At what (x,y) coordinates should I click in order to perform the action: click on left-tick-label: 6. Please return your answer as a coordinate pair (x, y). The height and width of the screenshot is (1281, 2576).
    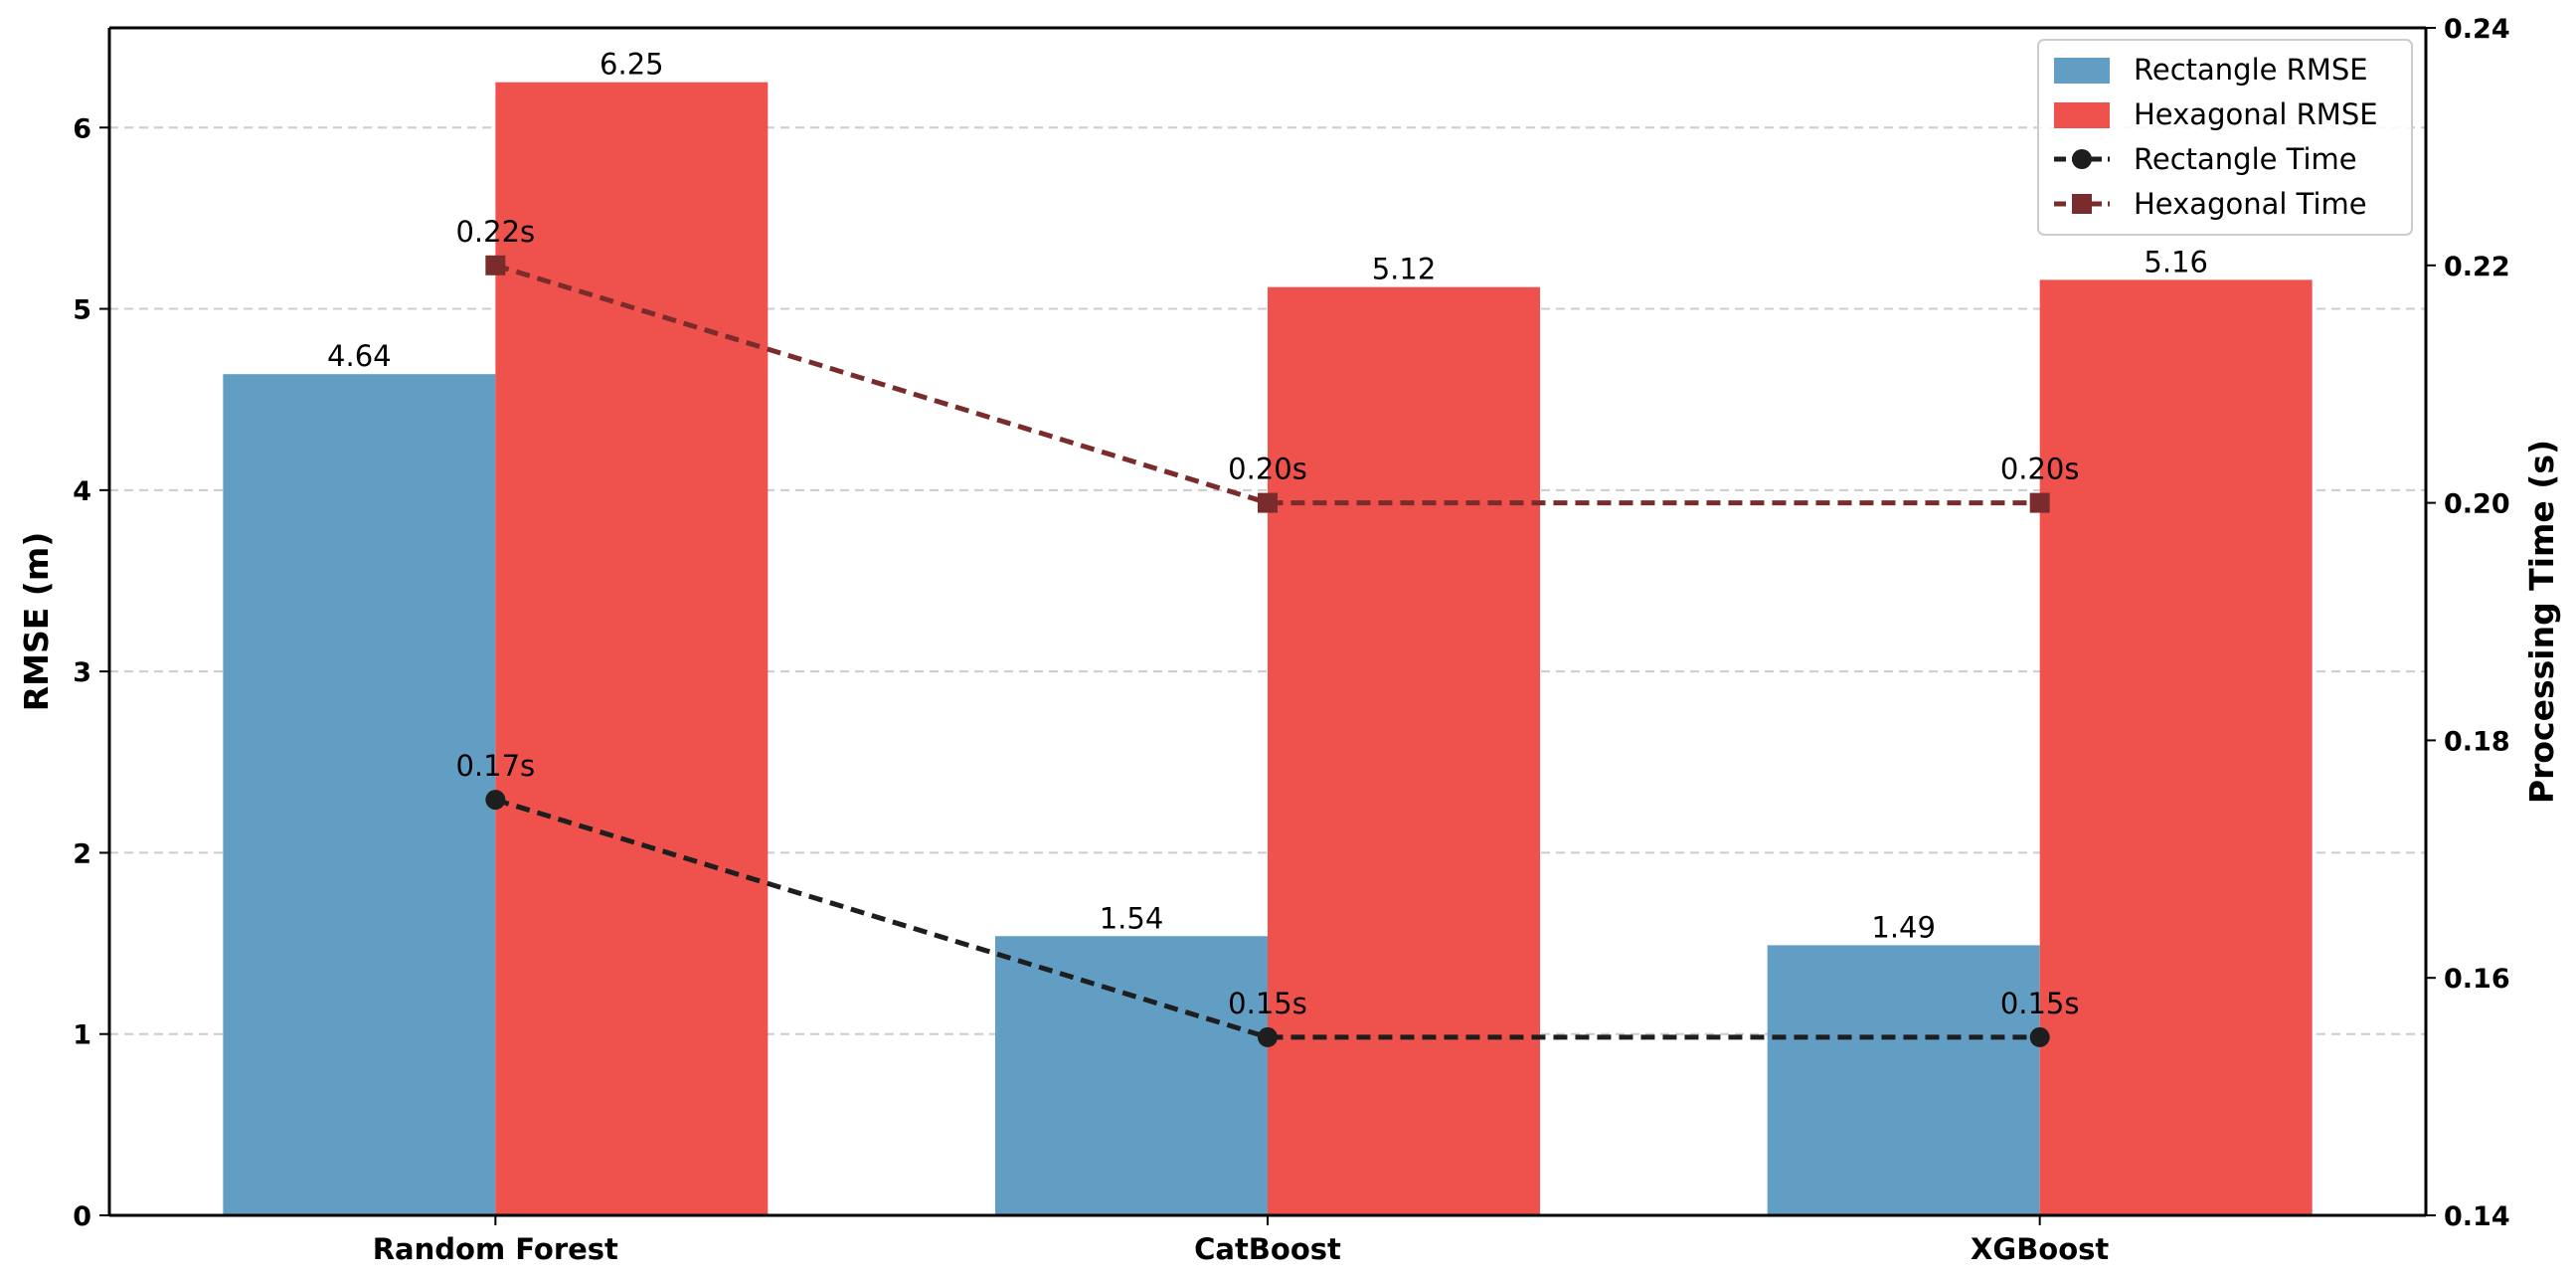
    Looking at the image, I should click on (82, 128).